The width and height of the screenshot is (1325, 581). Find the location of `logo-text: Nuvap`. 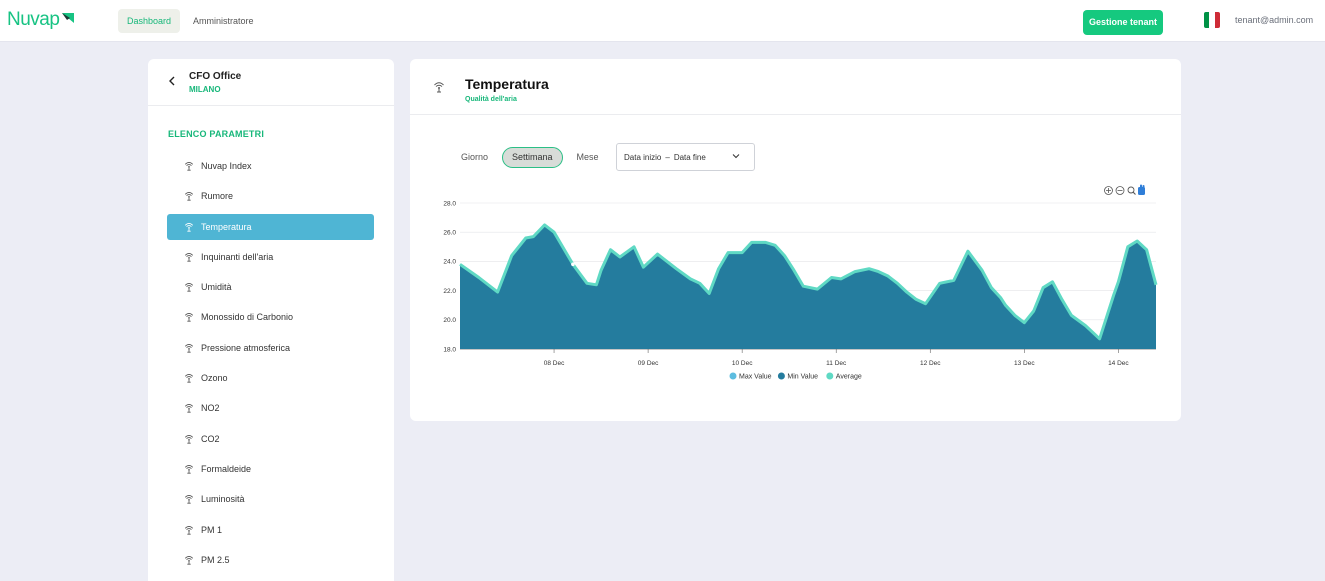

logo-text: Nuvap is located at coordinates (33, 19).